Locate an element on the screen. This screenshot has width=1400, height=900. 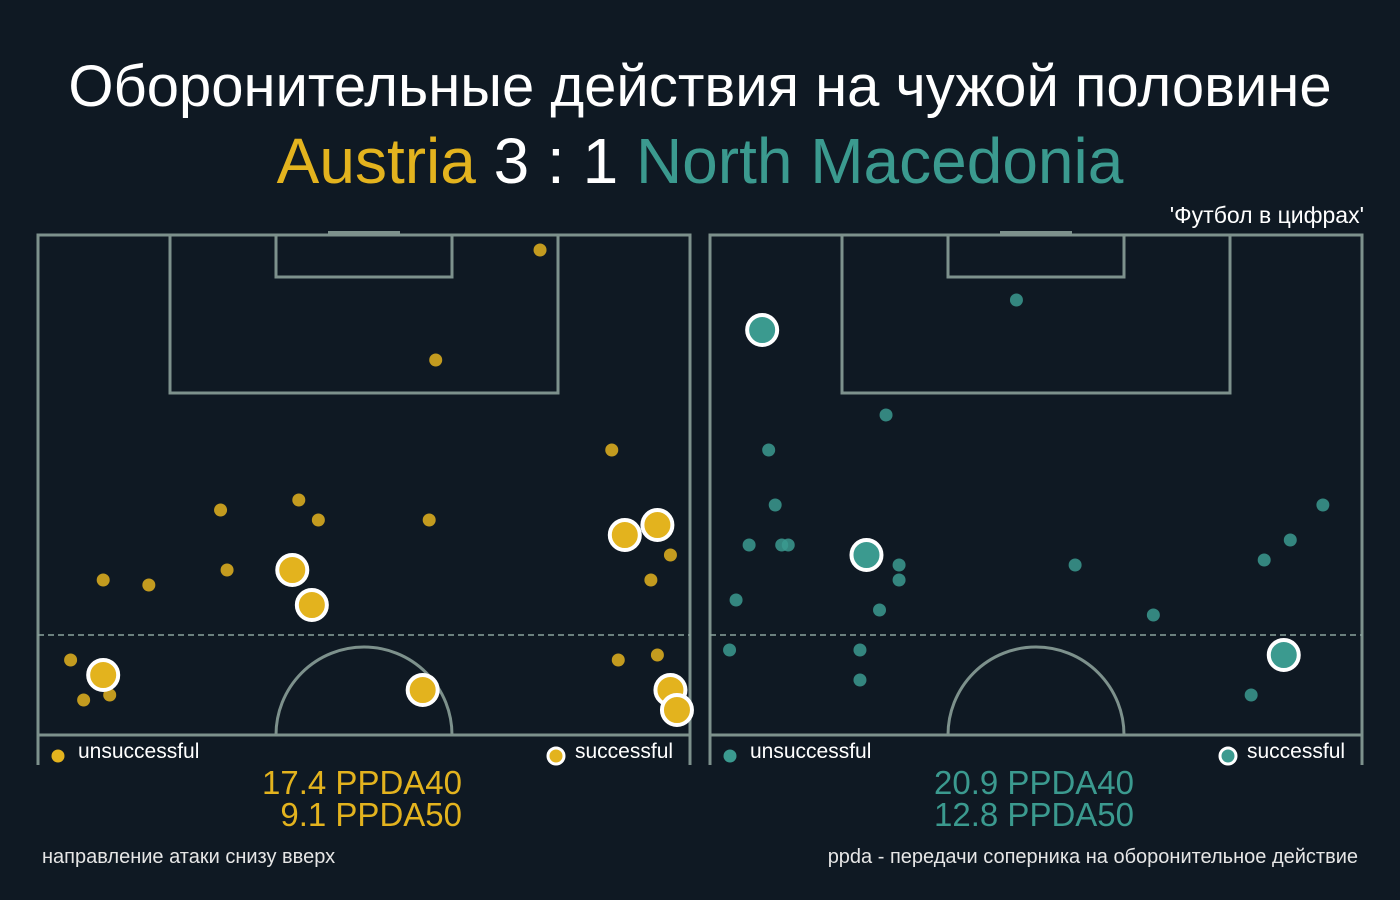
legend-successful-marker-austria is located at coordinates (556, 756).